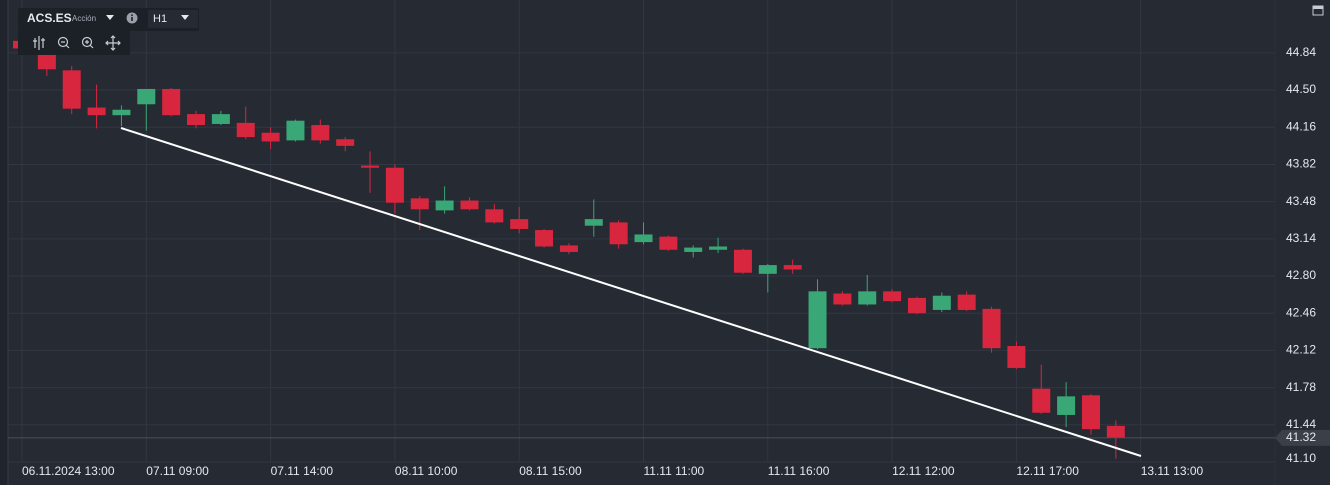 The image size is (1330, 485). What do you see at coordinates (1301, 201) in the screenshot?
I see `y-tick-label: 43.48` at bounding box center [1301, 201].